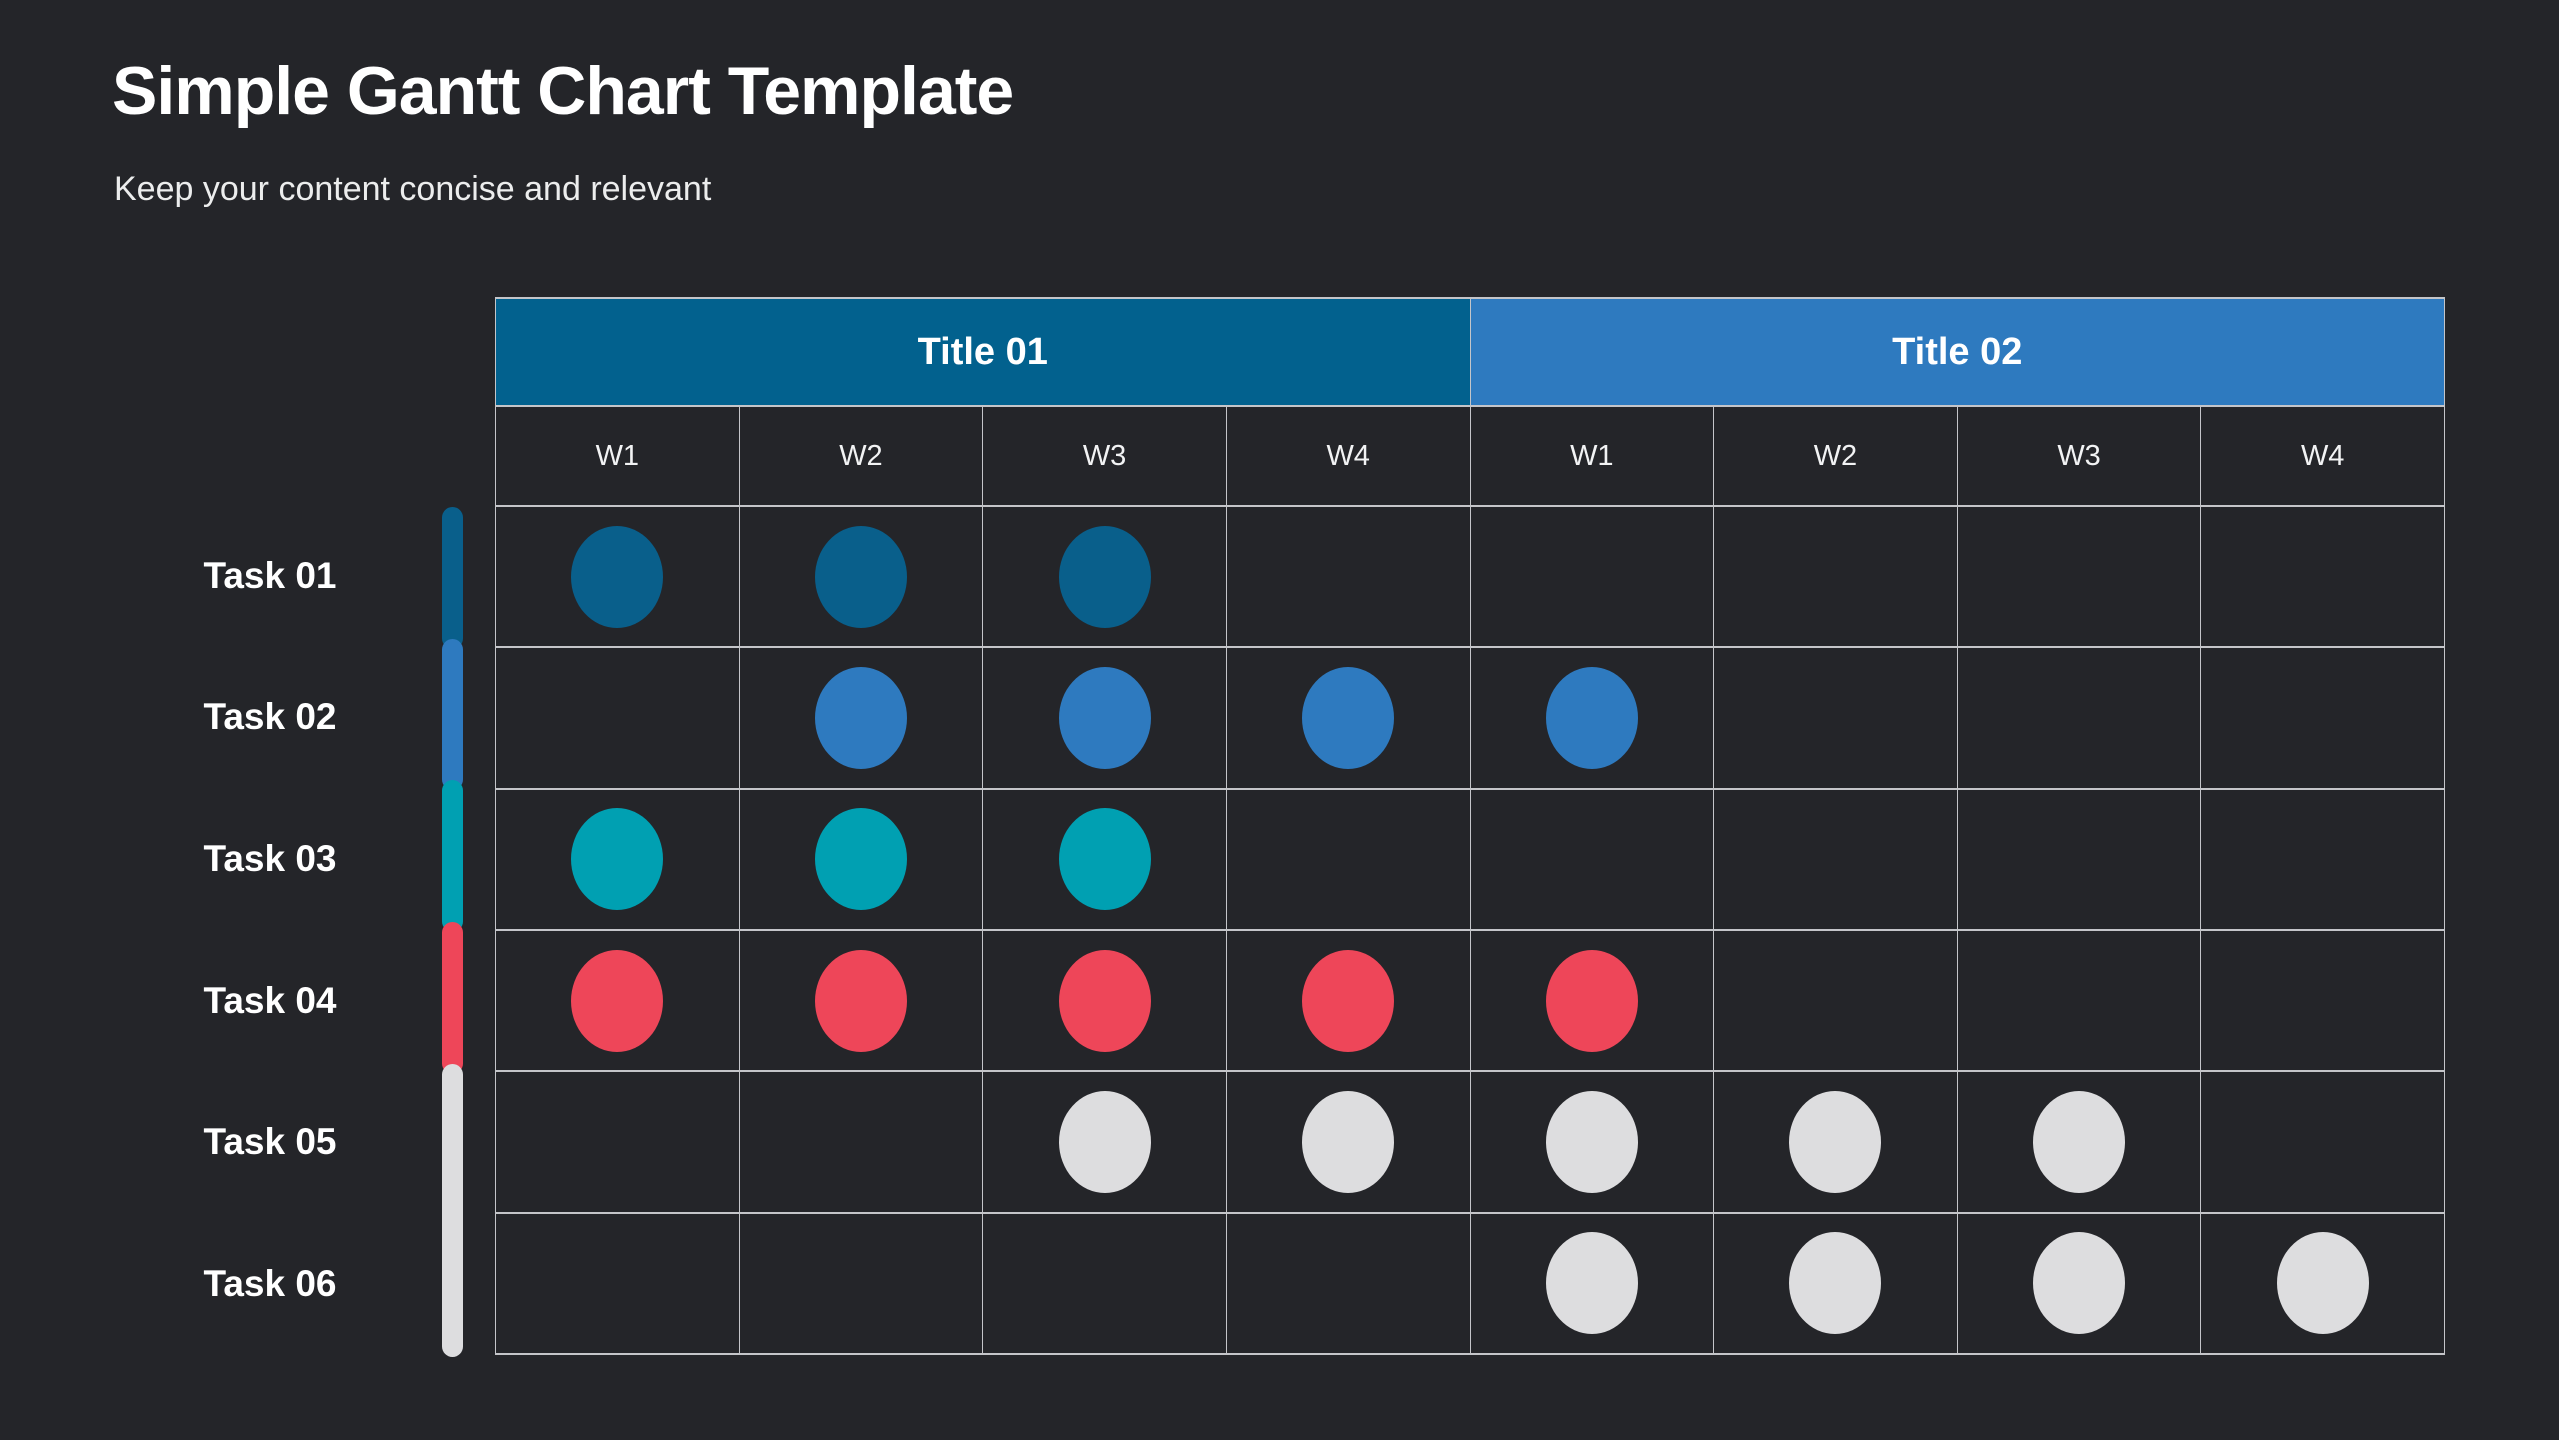  I want to click on task1-dot-col2, so click(860, 576).